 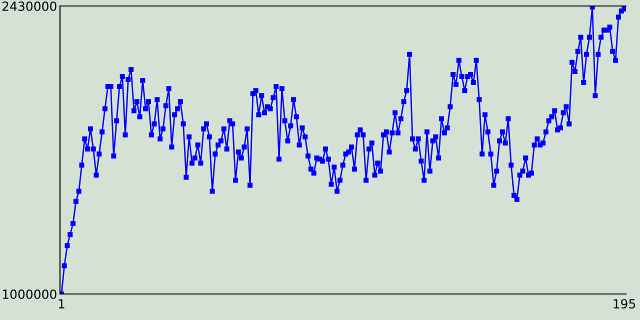 What do you see at coordinates (61, 303) in the screenshot?
I see `x-tick-label: 1` at bounding box center [61, 303].